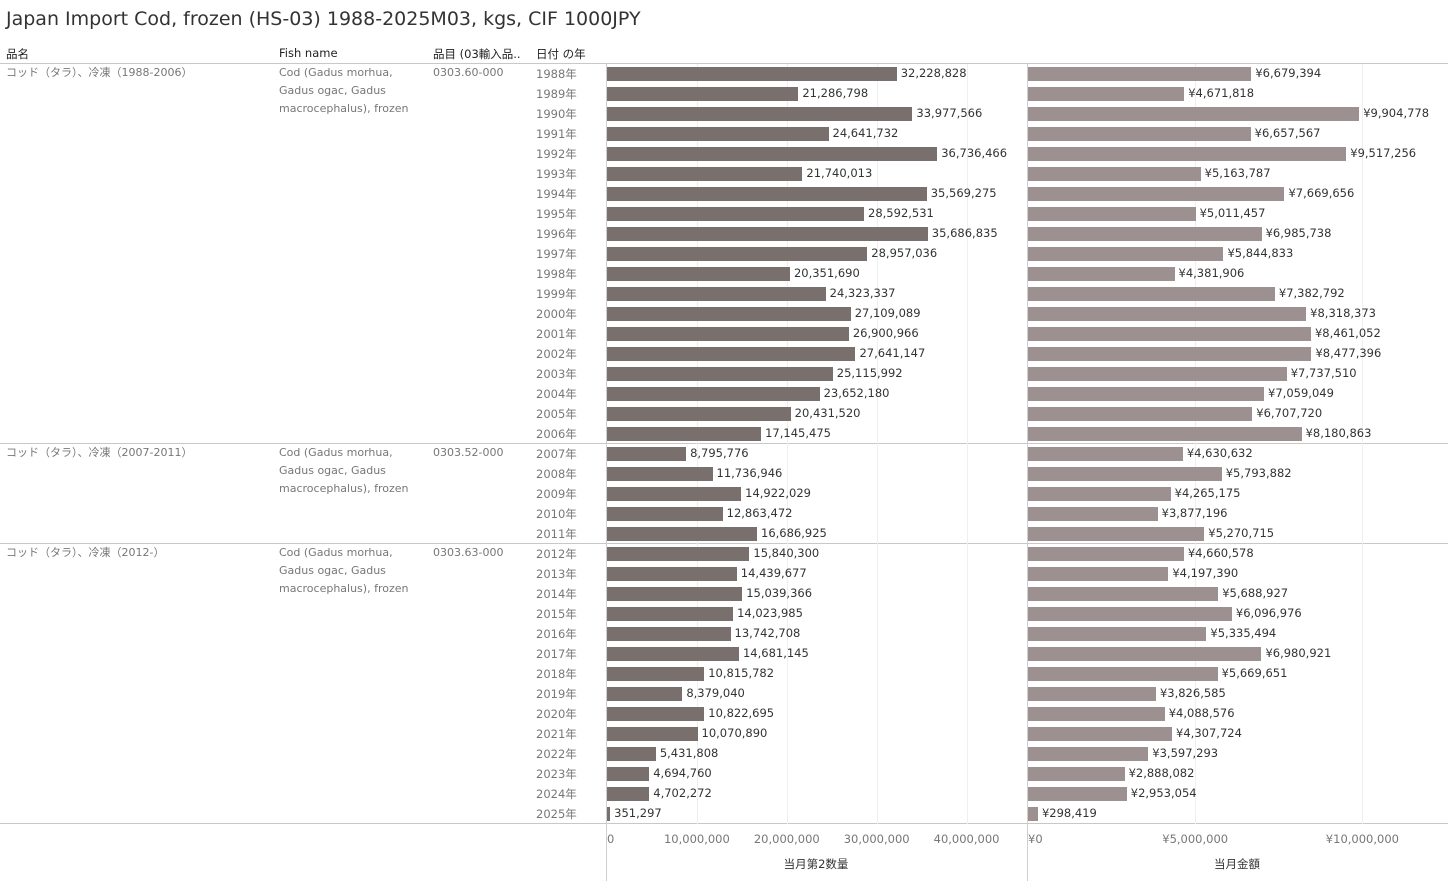  What do you see at coordinates (556, 214) in the screenshot?
I see `year-label: 1995年` at bounding box center [556, 214].